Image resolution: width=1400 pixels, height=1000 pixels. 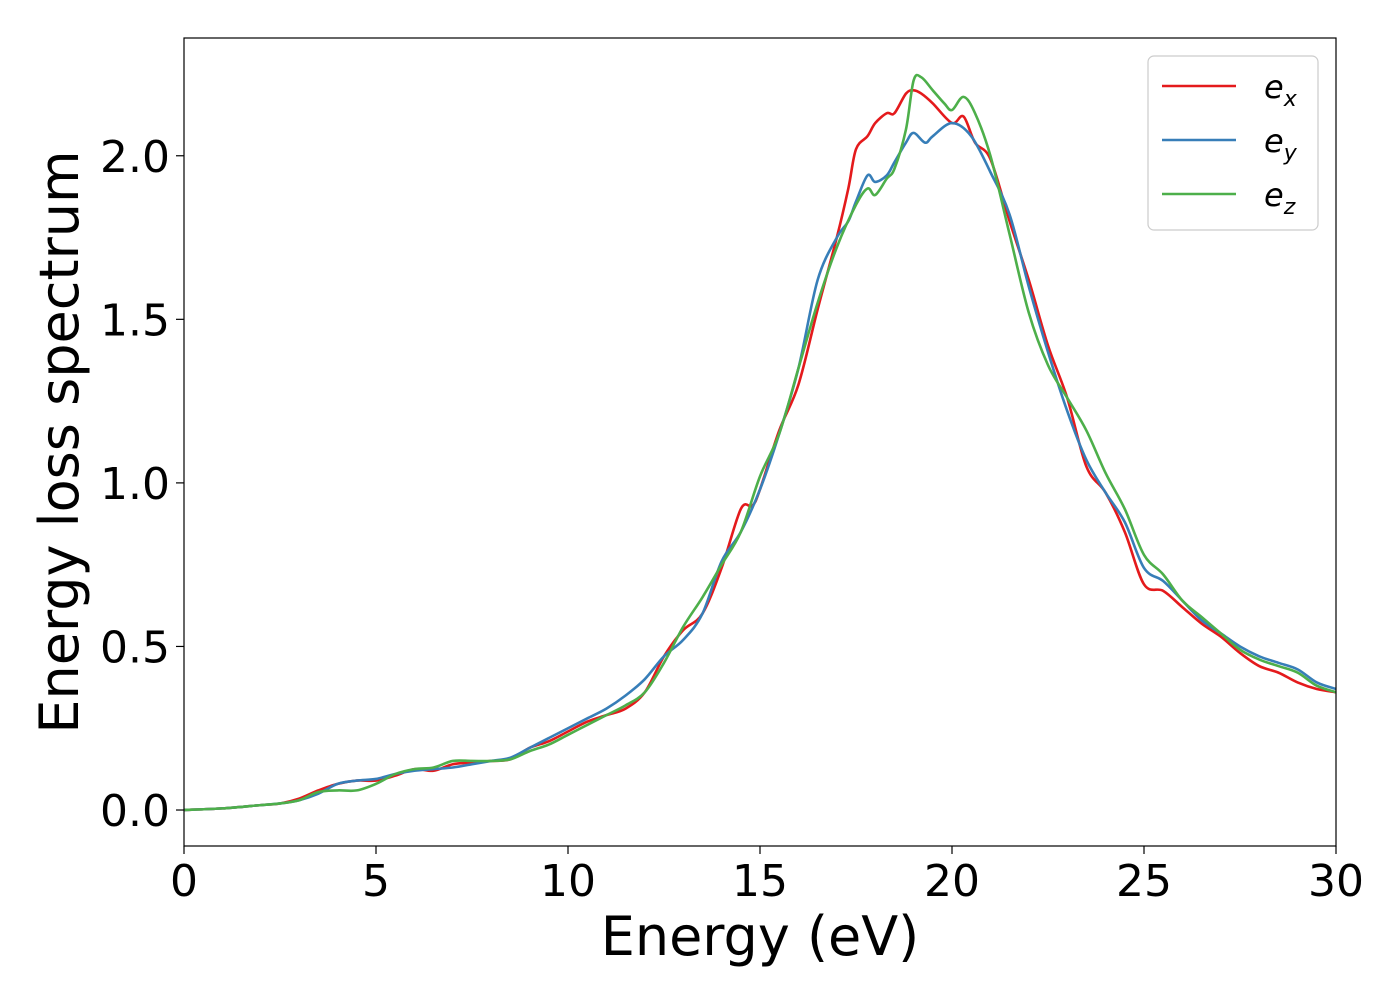 I want to click on legend-label-y: ey, so click(x=1281, y=144).